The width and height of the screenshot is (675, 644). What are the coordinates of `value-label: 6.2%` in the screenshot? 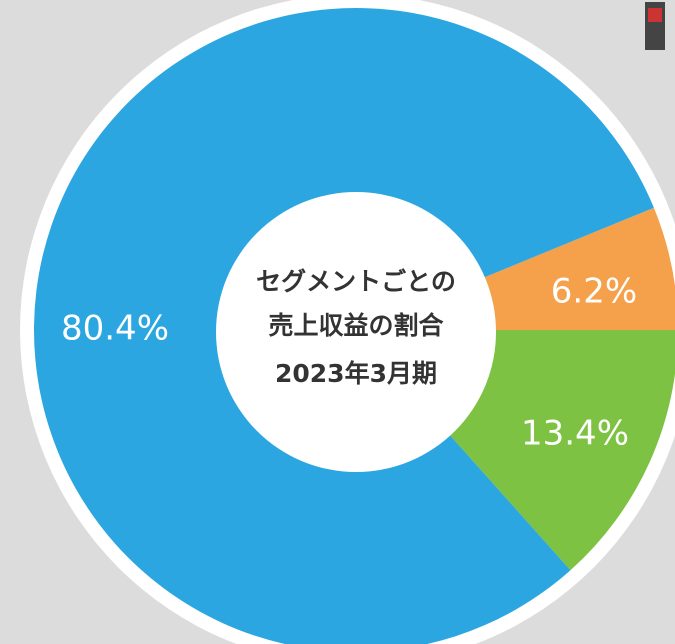 It's located at (594, 292).